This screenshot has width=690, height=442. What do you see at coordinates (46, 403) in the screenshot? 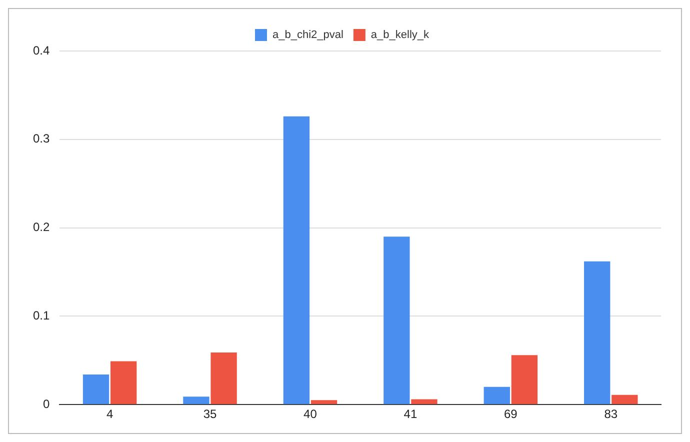
I see `y-tick-label: 0` at bounding box center [46, 403].